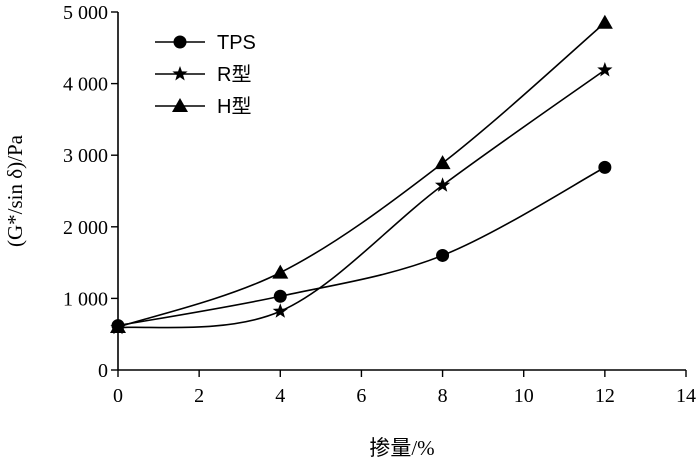 The width and height of the screenshot is (700, 462). I want to click on x-tick-label: 0, so click(118, 396).